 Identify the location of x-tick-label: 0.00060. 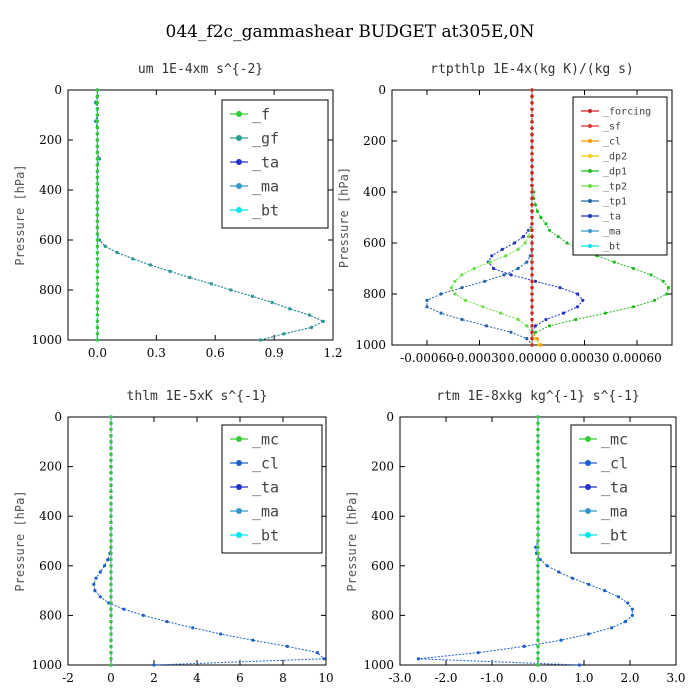
(637, 358).